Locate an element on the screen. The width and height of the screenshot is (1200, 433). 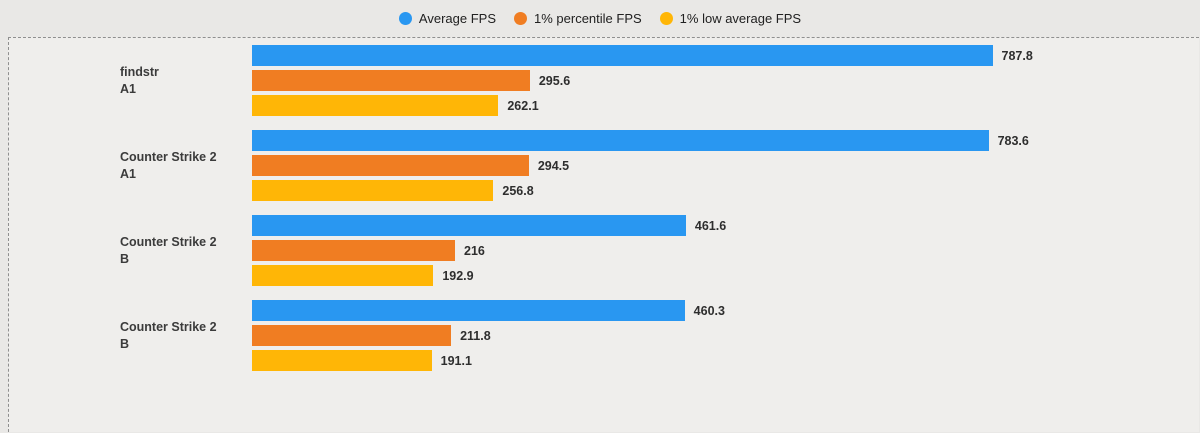
bar-row: 256.8 is located at coordinates (725, 190).